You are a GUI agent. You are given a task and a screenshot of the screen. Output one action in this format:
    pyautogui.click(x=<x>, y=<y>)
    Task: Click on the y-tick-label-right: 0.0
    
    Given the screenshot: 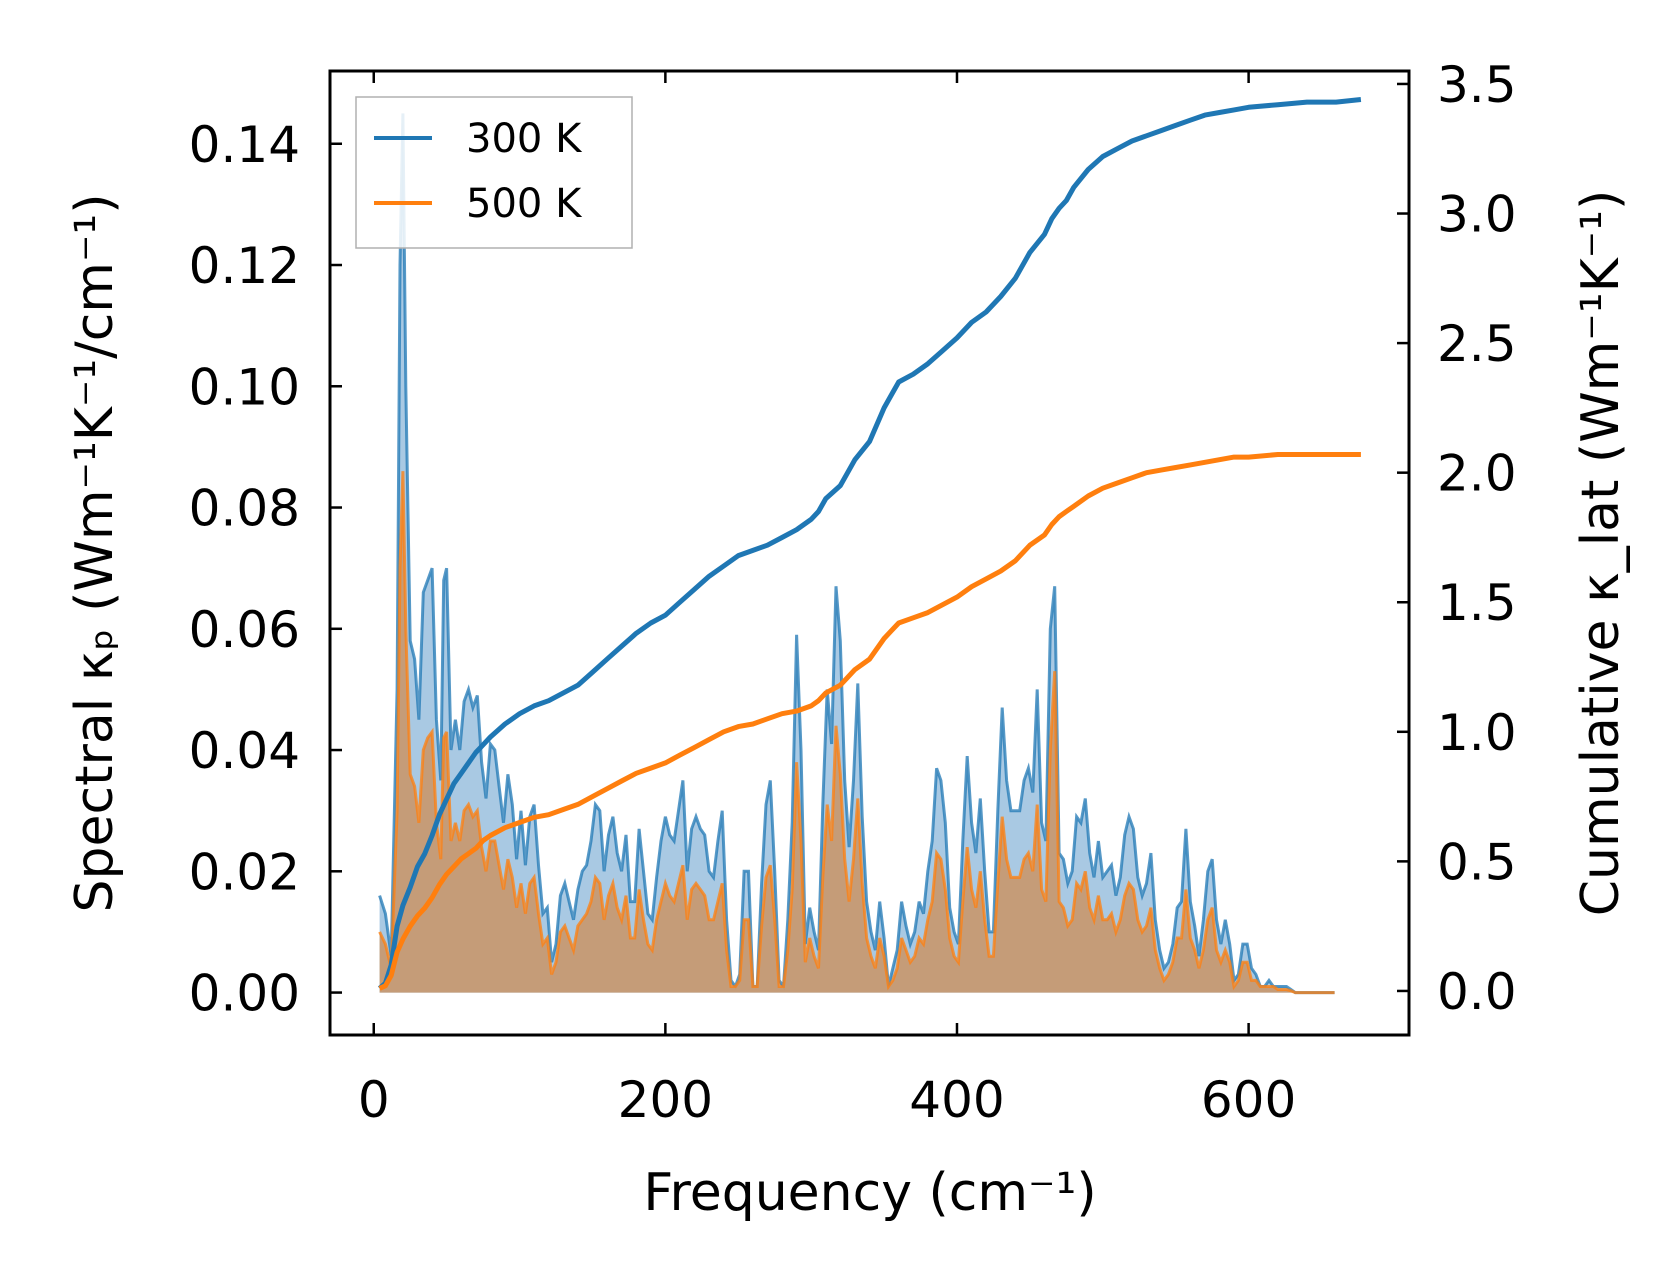 What is the action you would take?
    pyautogui.click(x=1477, y=992)
    